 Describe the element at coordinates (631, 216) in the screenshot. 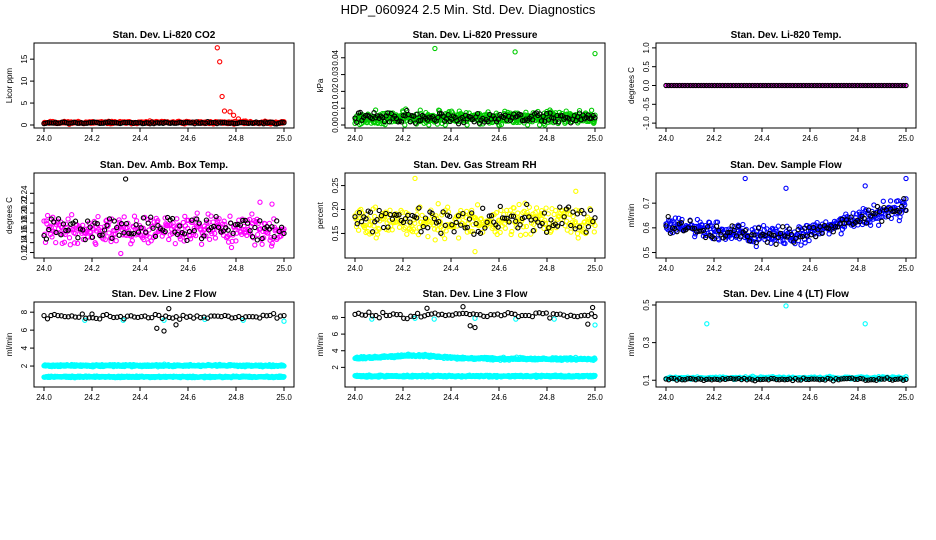

I see `y-axis-label: ml/min` at that location.